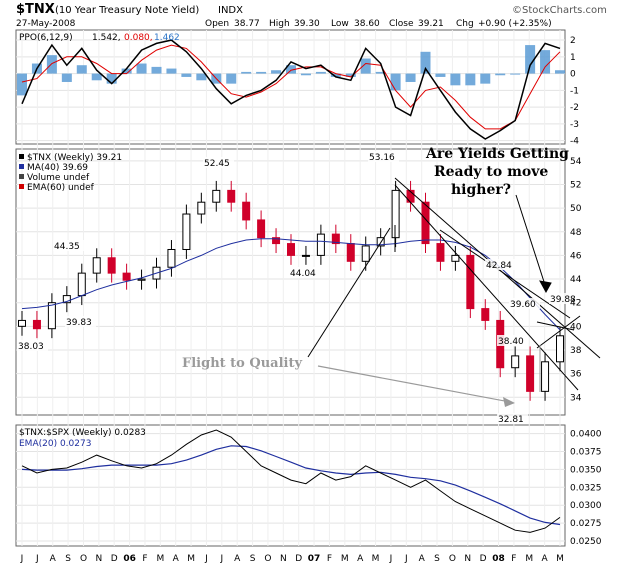 This screenshot has width=620, height=566. What do you see at coordinates (247, 24) in the screenshot?
I see `open-value: 38.77` at bounding box center [247, 24].